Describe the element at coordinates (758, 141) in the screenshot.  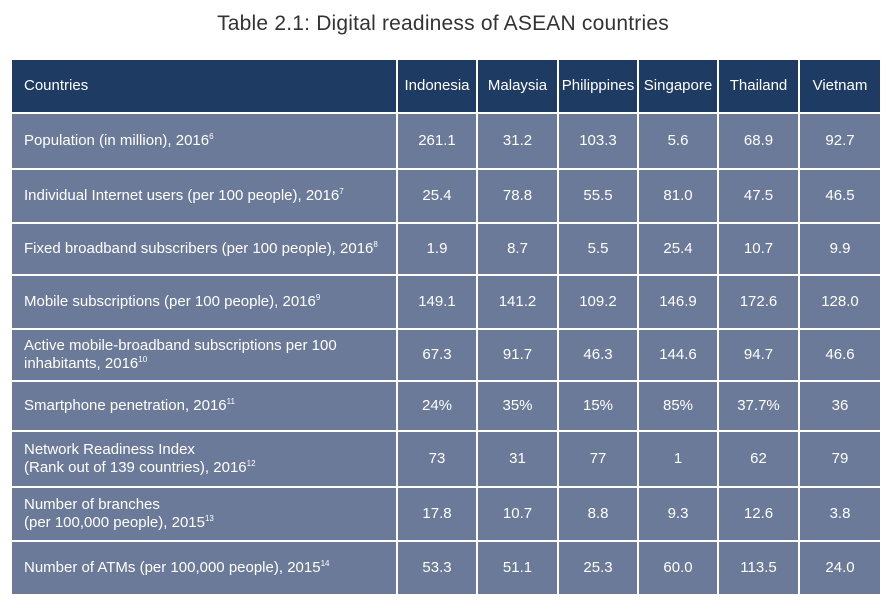
I see `table-cell: 68.9` at that location.